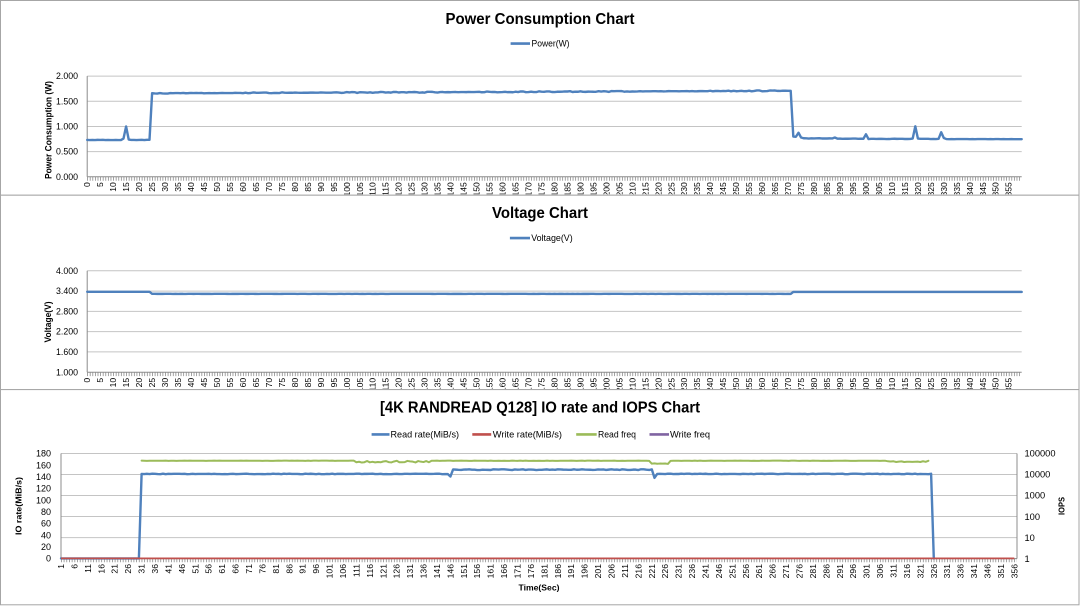 This screenshot has width=1080, height=607. What do you see at coordinates (593, 189) in the screenshot?
I see `svg-text: 195` at bounding box center [593, 189].